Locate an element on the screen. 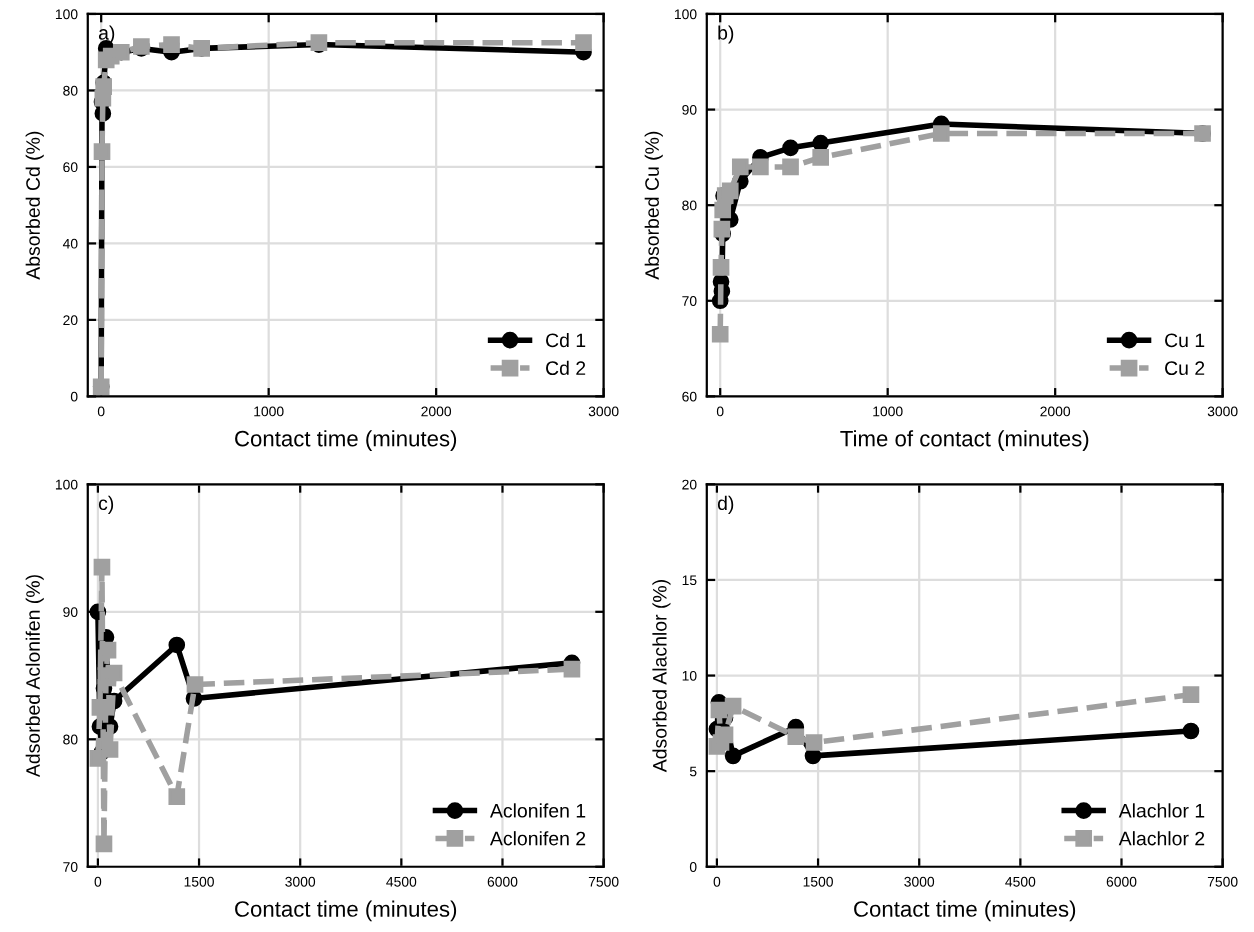  legend-label: Alachlor 1 is located at coordinates (1161, 810).